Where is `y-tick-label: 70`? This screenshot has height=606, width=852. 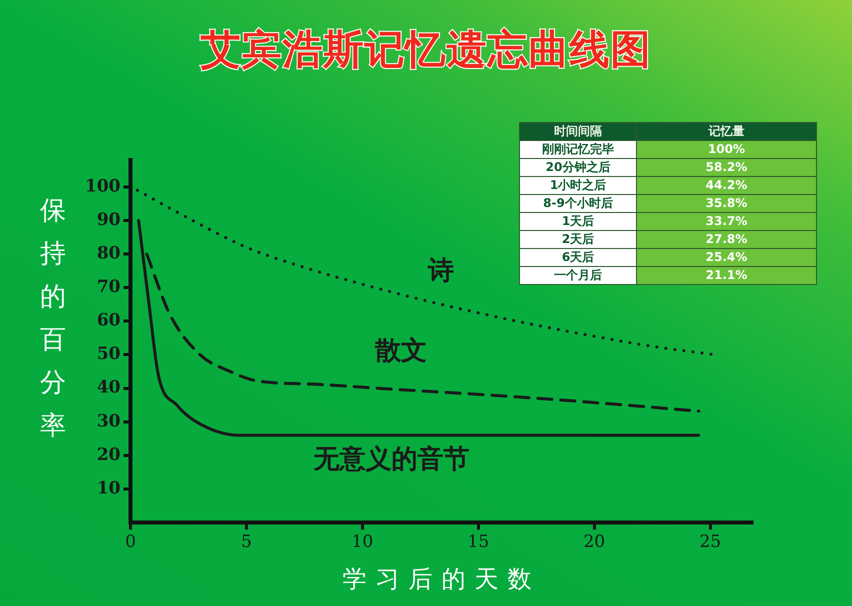 y-tick-label: 70 is located at coordinates (108, 287).